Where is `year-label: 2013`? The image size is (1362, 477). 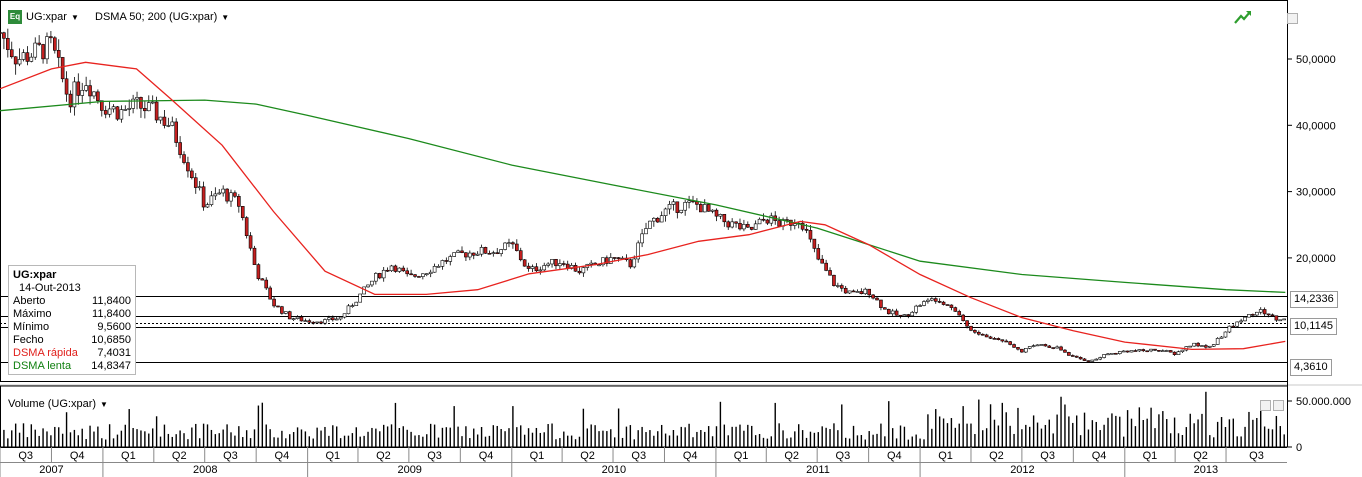 year-label: 2013 is located at coordinates (1206, 470).